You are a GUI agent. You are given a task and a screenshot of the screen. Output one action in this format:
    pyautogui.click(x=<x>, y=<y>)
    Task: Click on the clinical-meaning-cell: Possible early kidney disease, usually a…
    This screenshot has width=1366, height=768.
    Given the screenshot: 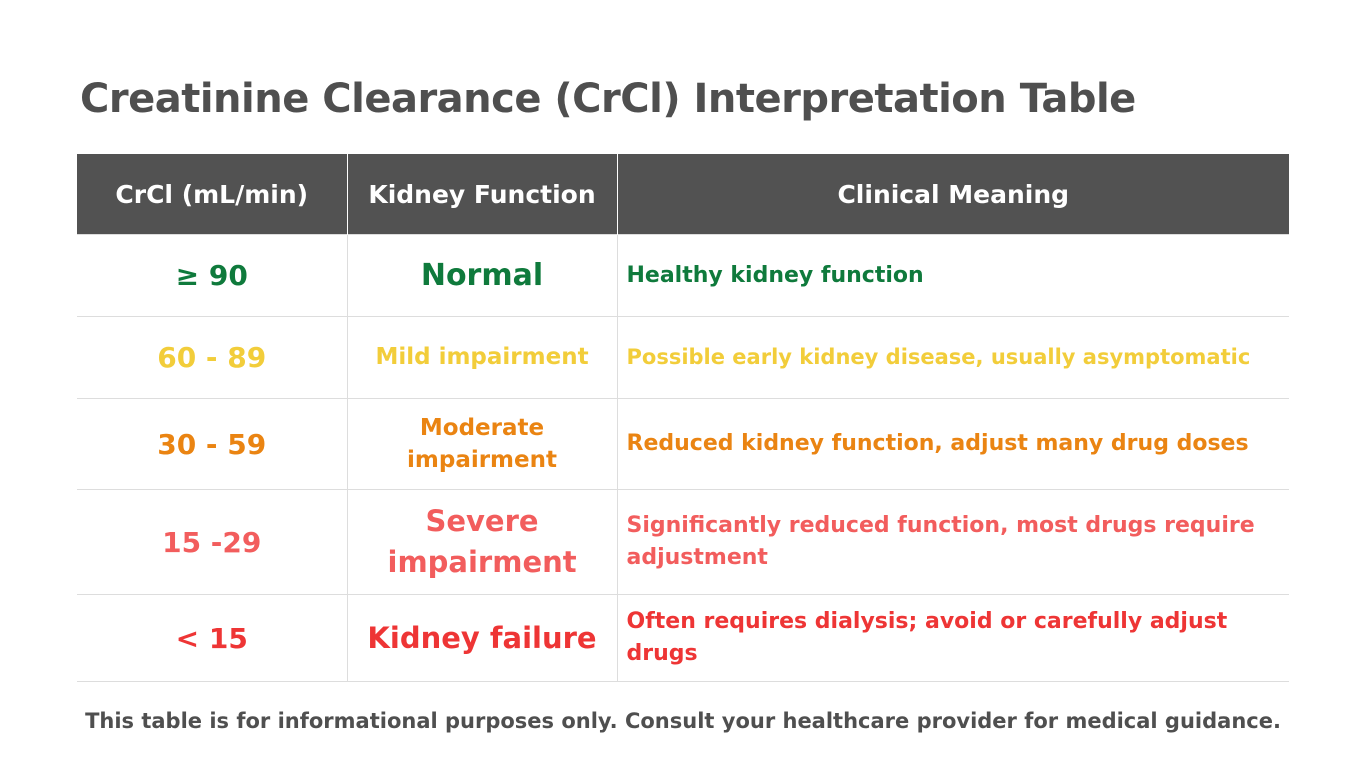 What is the action you would take?
    pyautogui.click(x=953, y=357)
    